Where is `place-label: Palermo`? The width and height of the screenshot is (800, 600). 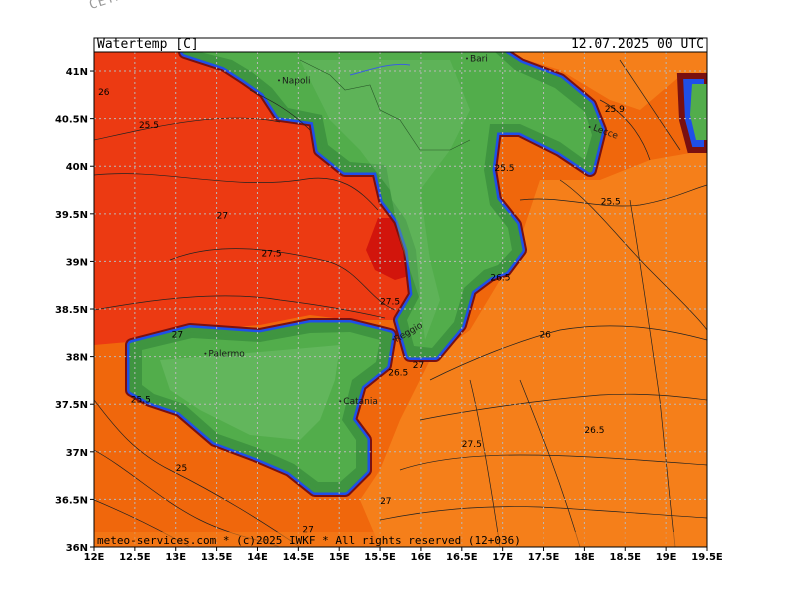
place-label: Palermo is located at coordinates (226, 355).